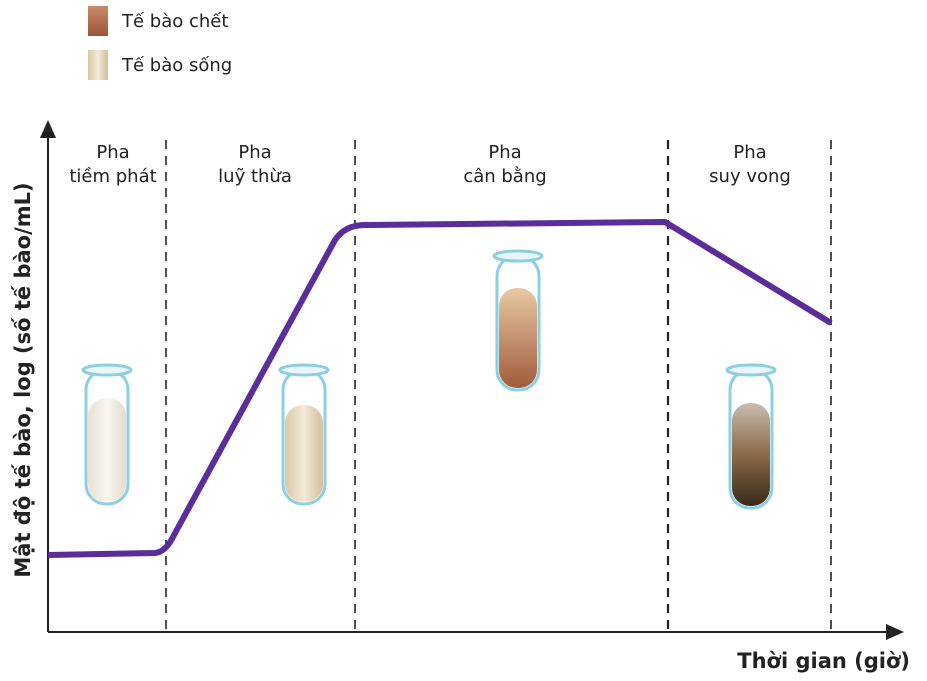 This screenshot has height=681, width=927. Describe the element at coordinates (112, 176) in the screenshot. I see `phase-label: tiềm phát` at that location.